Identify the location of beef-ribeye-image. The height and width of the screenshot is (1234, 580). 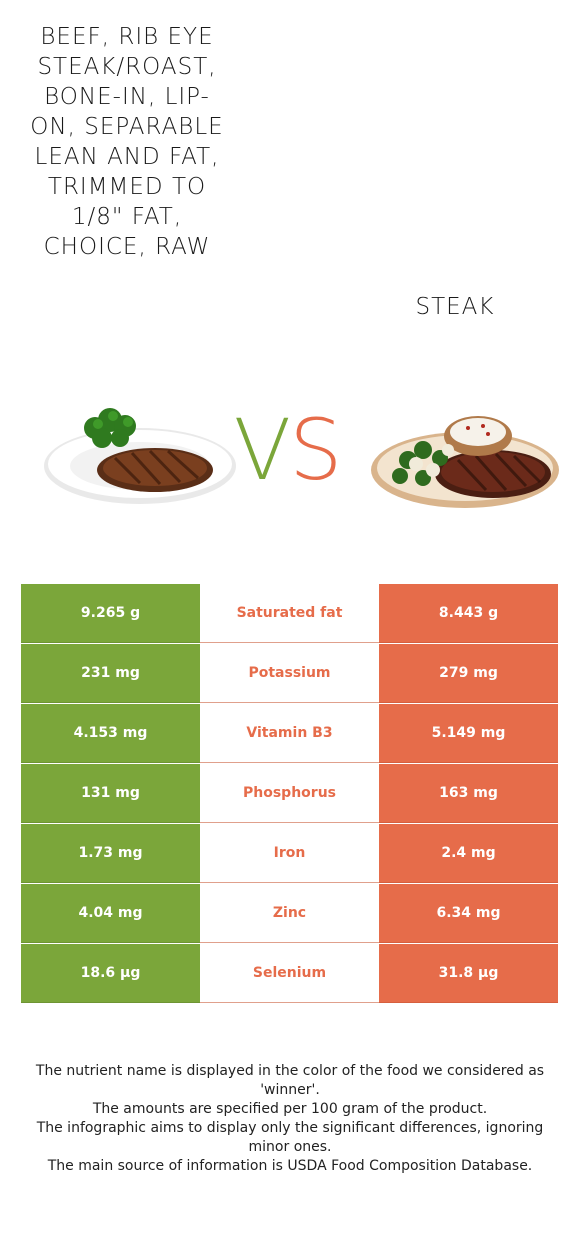
(140, 456).